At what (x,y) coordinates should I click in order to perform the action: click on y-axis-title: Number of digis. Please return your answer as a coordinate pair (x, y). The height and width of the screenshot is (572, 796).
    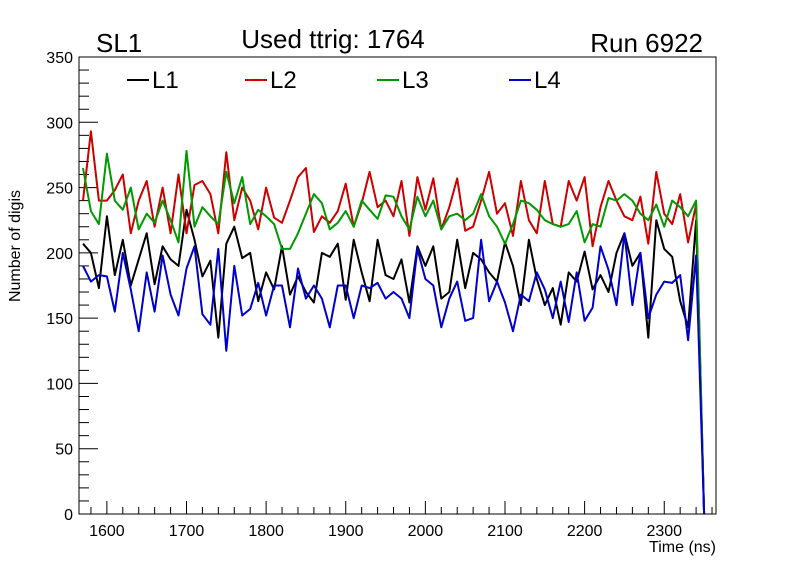
    Looking at the image, I should click on (15, 246).